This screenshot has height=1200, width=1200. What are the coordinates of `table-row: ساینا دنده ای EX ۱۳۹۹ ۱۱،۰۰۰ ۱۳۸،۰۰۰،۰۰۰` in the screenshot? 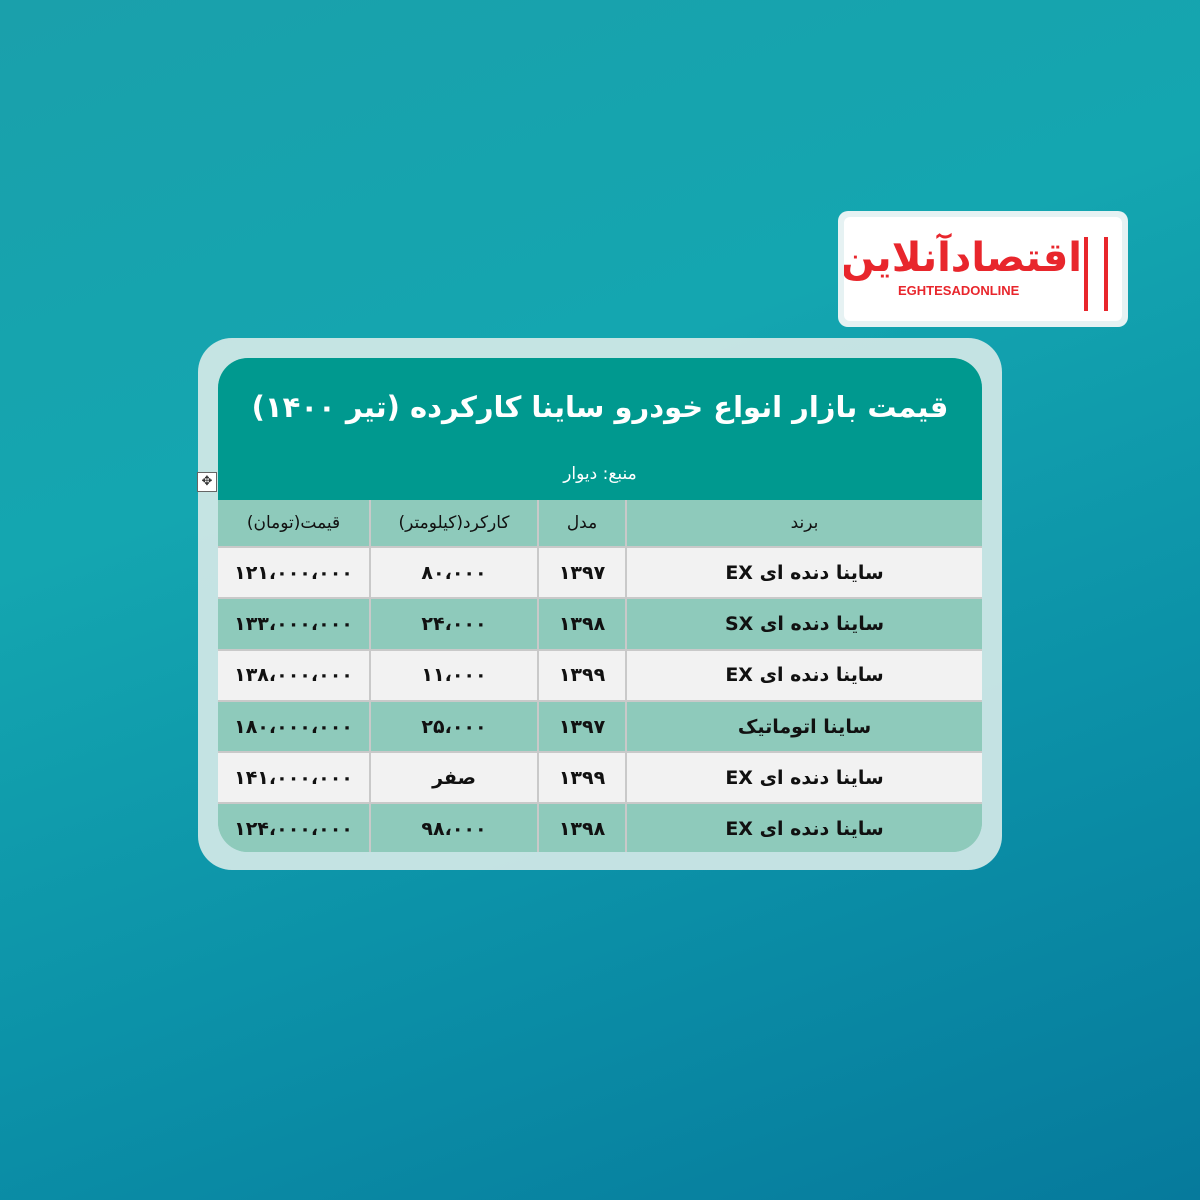 It's located at (600, 674).